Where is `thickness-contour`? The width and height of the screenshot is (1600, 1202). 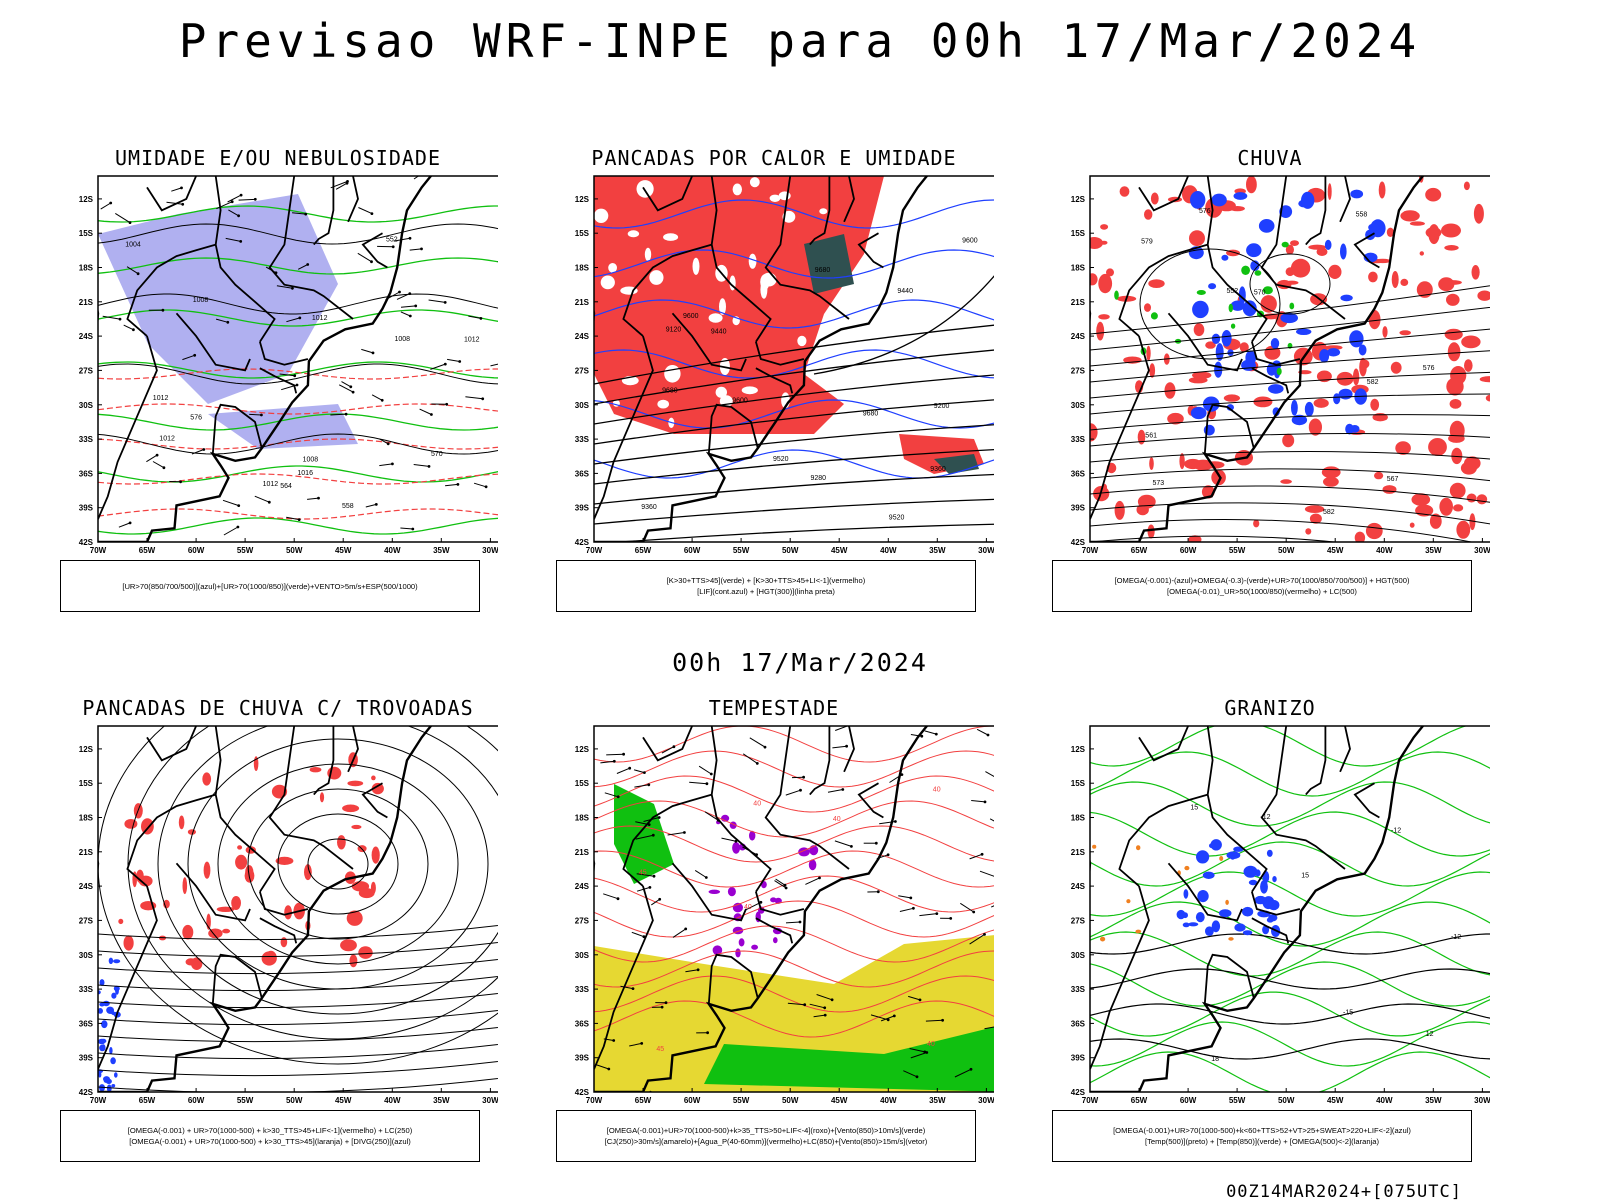
thickness-contour is located at coordinates (298, 374).